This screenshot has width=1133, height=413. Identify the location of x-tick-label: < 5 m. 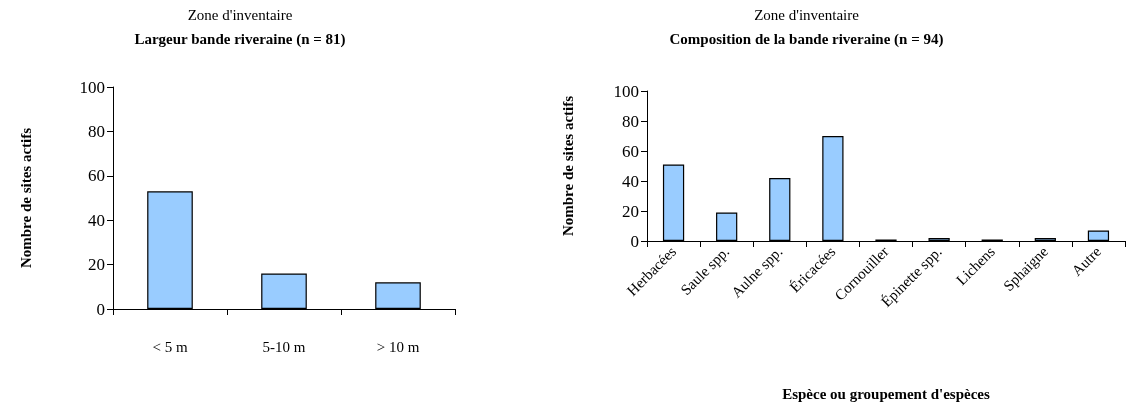
(170, 346).